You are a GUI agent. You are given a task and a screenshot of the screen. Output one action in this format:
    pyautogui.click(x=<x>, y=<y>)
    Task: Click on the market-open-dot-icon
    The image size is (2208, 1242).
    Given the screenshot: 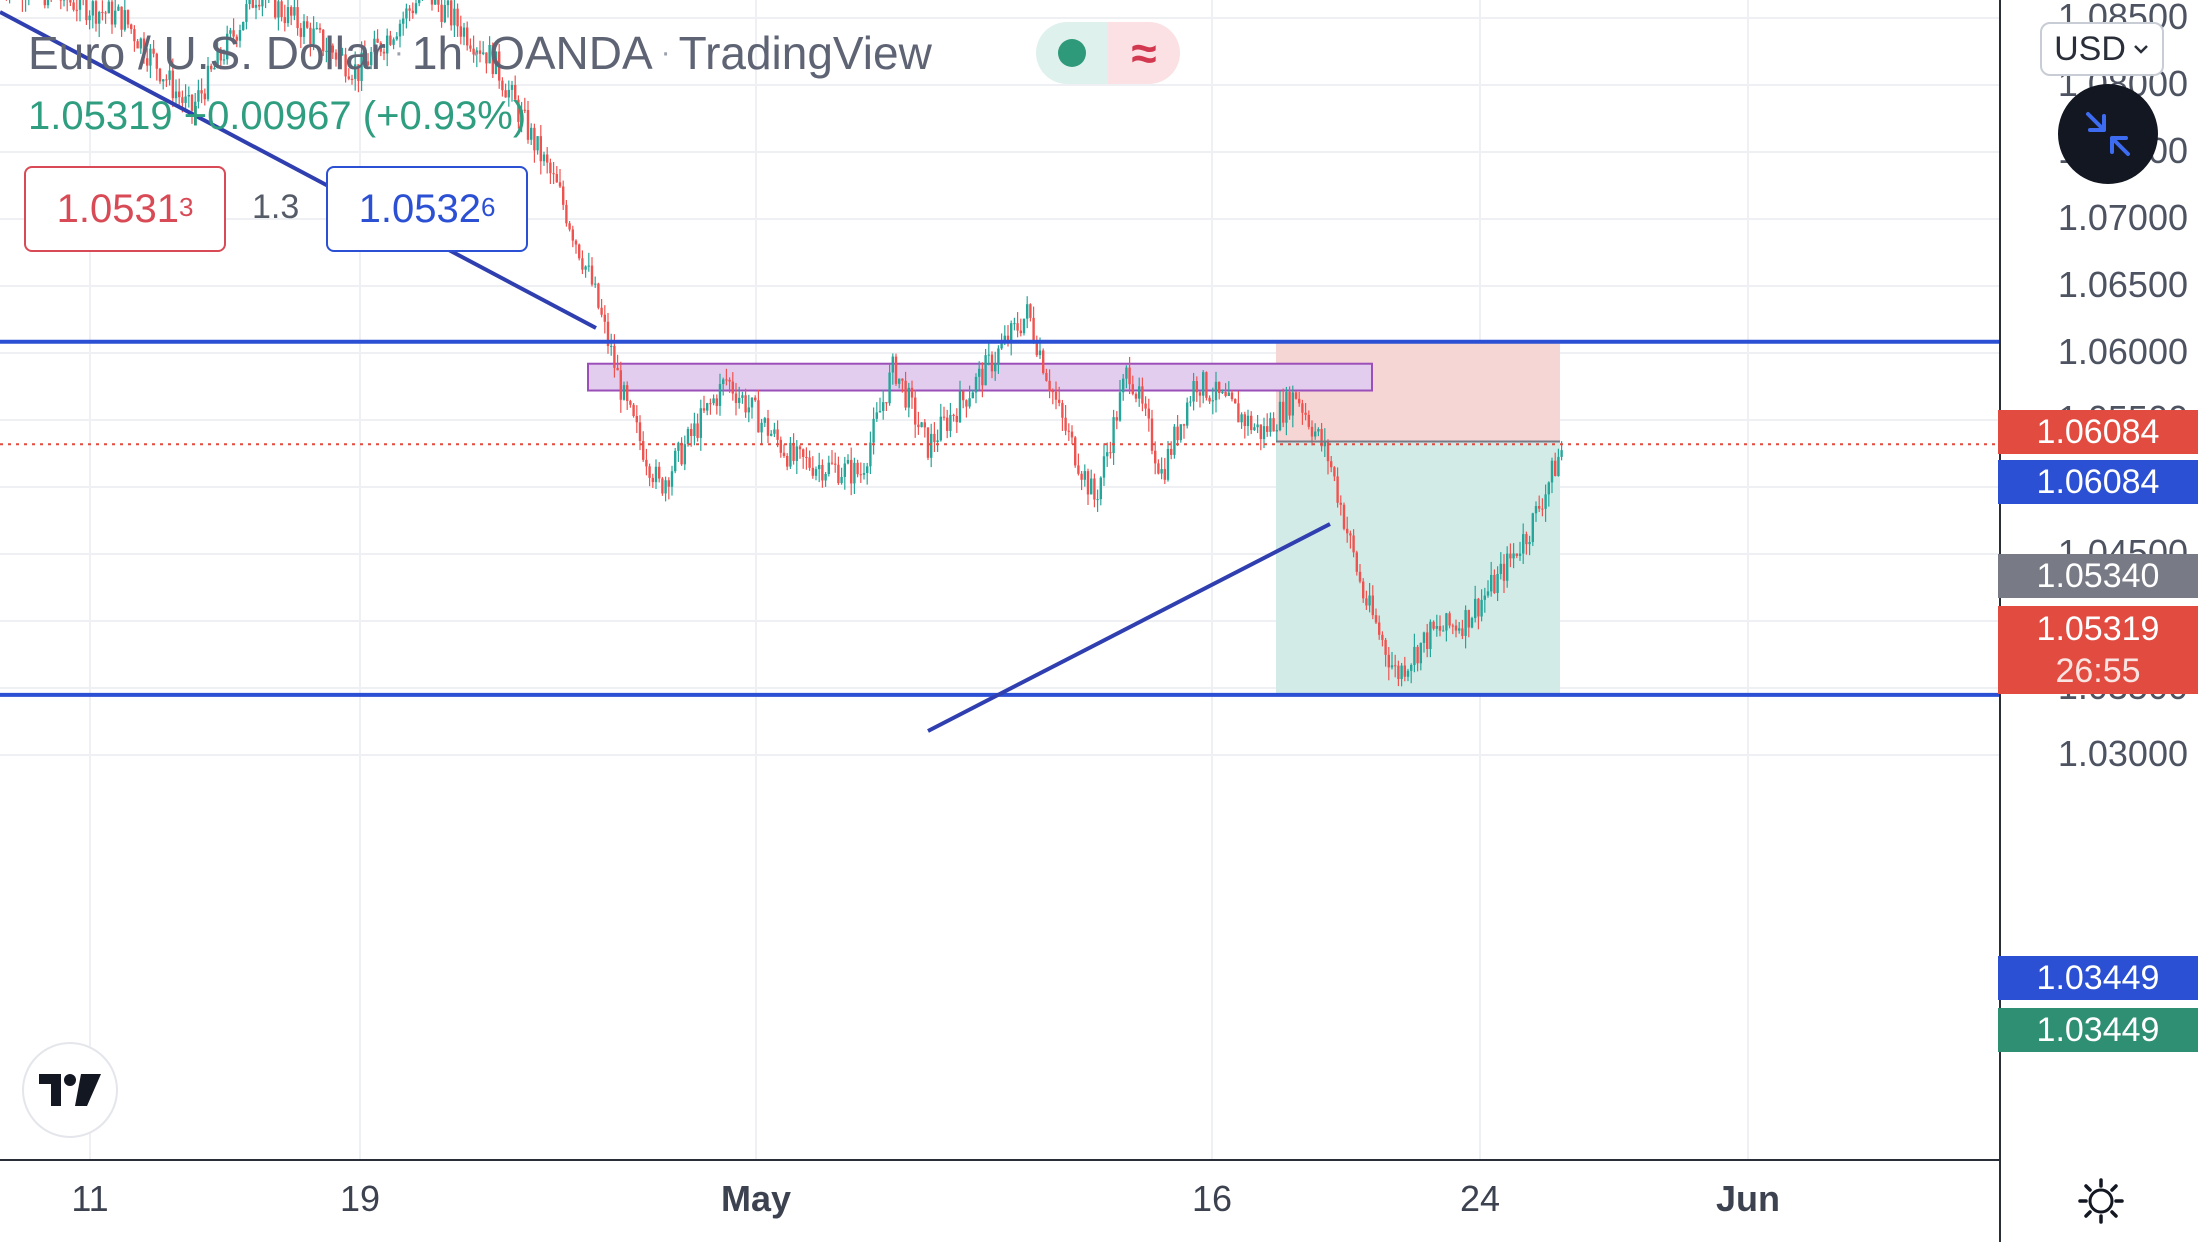 What is the action you would take?
    pyautogui.click(x=1072, y=53)
    